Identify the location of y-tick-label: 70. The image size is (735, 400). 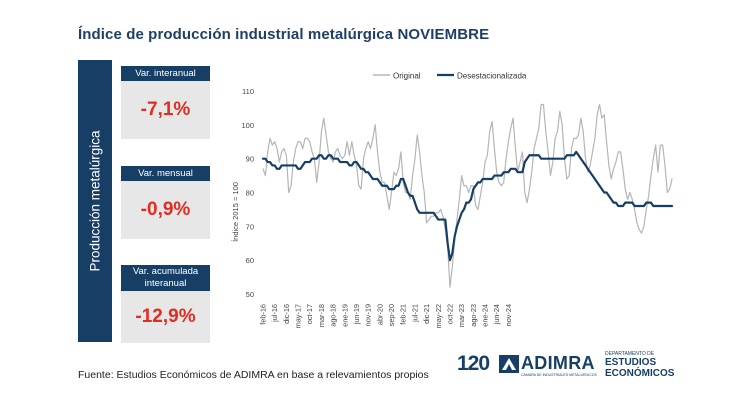
(250, 226).